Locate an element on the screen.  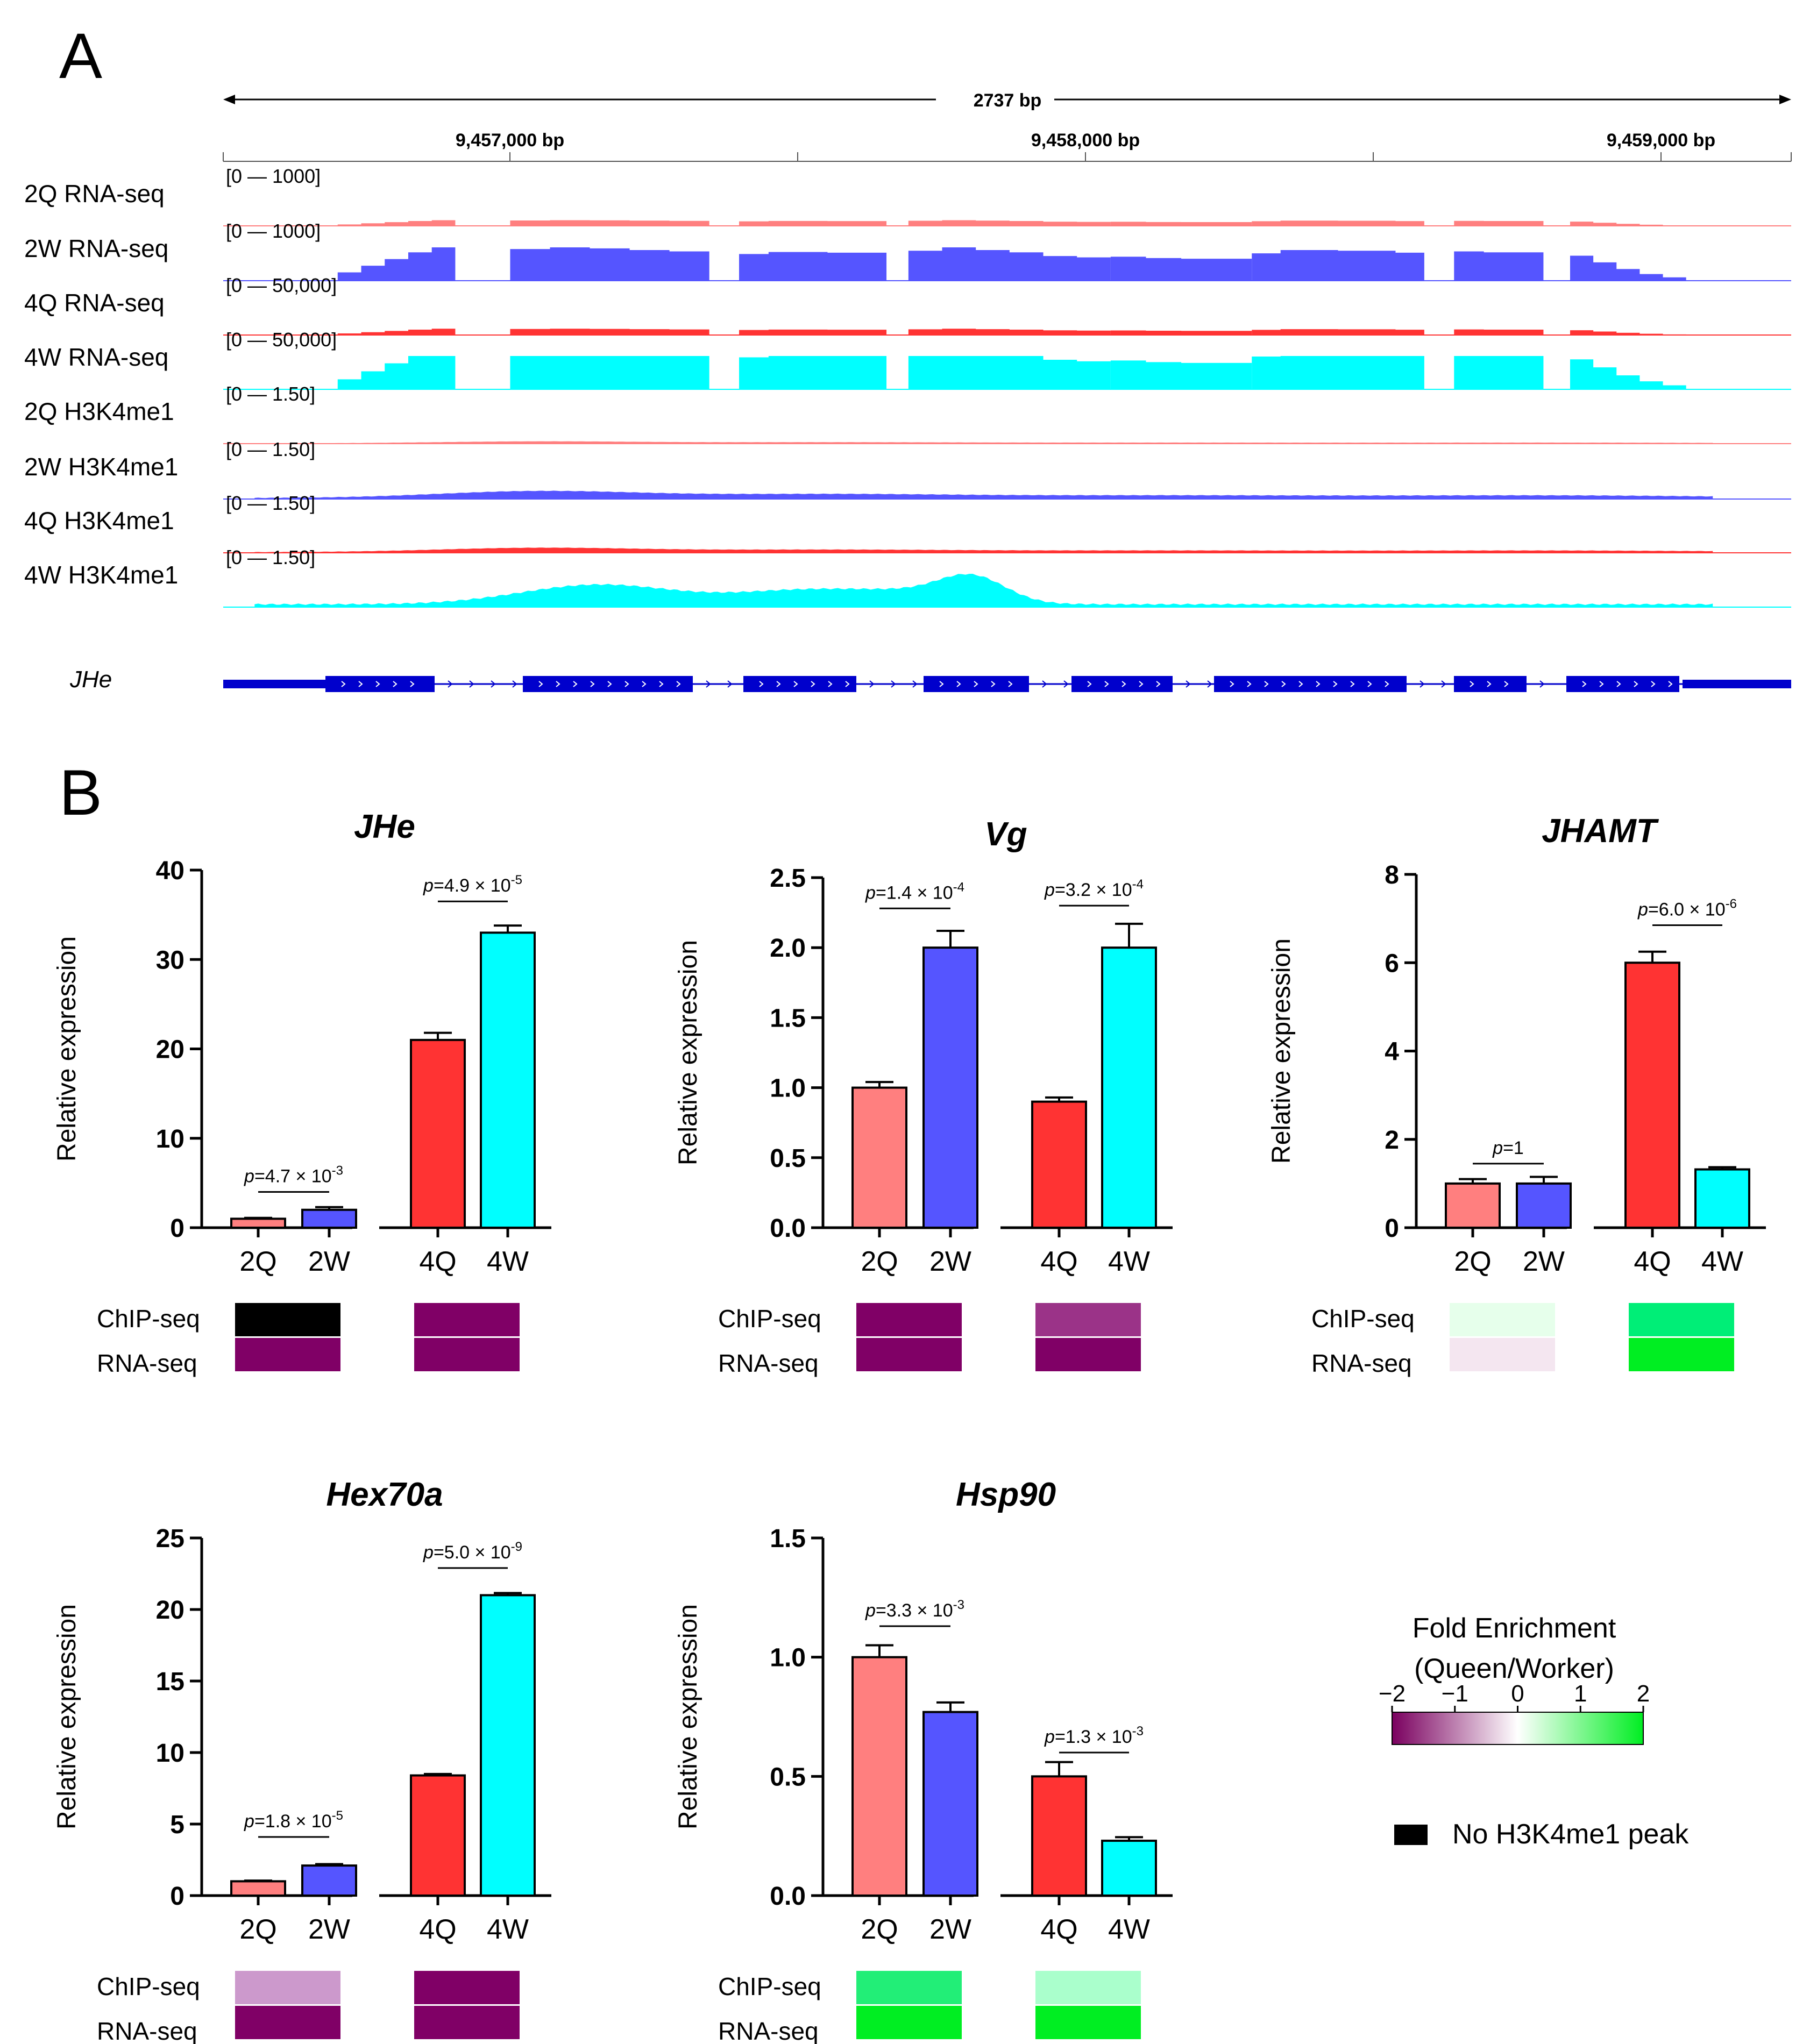
no-peak-swatch is located at coordinates (1411, 1835).